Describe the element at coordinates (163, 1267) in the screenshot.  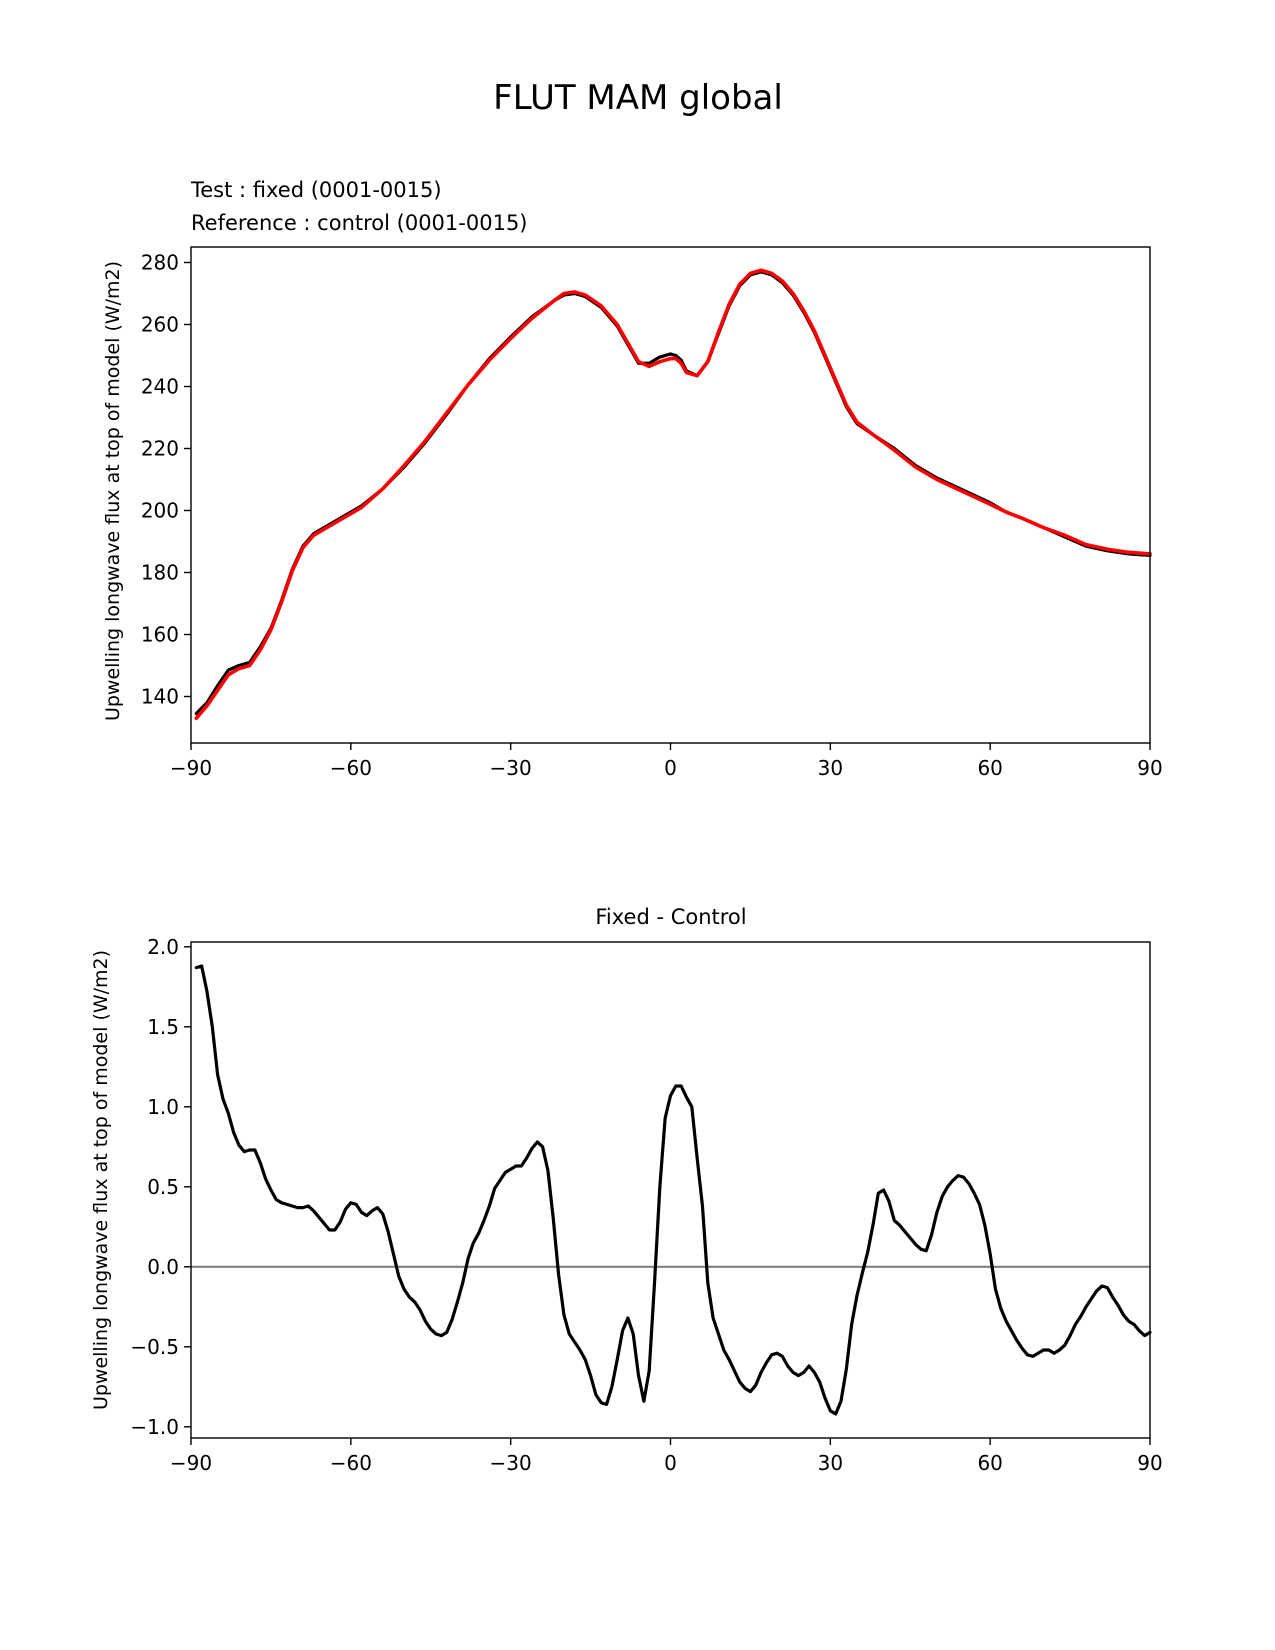
I see `bottom-ytick-label: 0.0` at that location.